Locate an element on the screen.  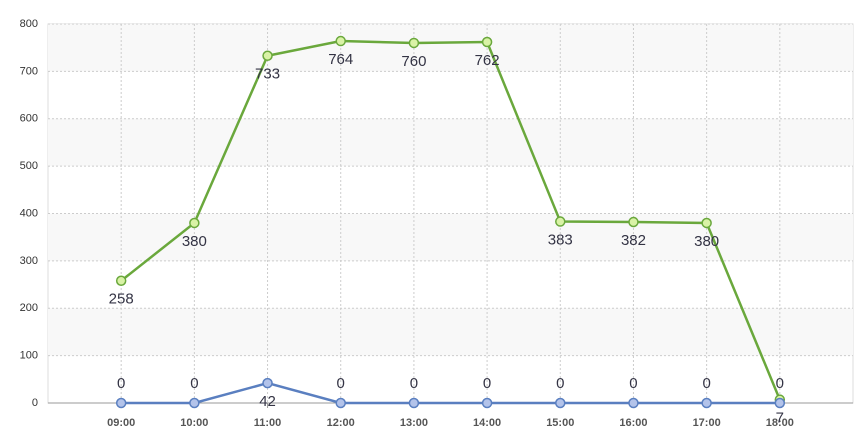
y-tick-label: 800 is located at coordinates (29, 24).